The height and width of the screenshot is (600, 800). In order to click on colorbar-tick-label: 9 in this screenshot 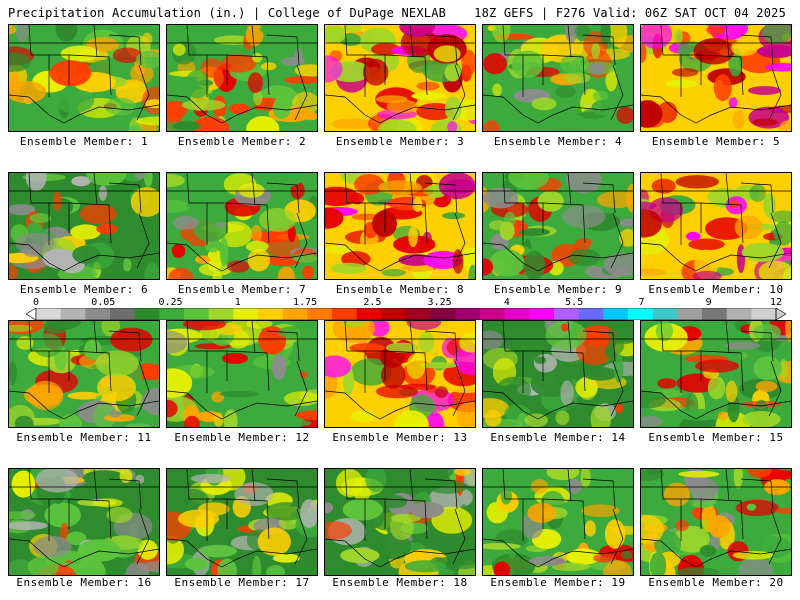, I will do `click(708, 302)`.